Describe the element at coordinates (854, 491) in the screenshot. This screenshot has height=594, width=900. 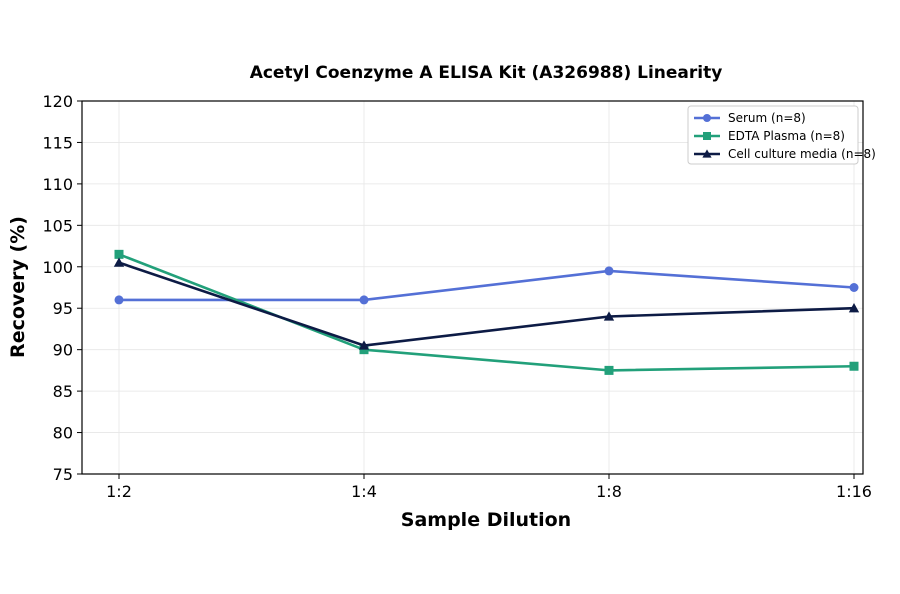
I see `x-tick-label: 1:16` at that location.